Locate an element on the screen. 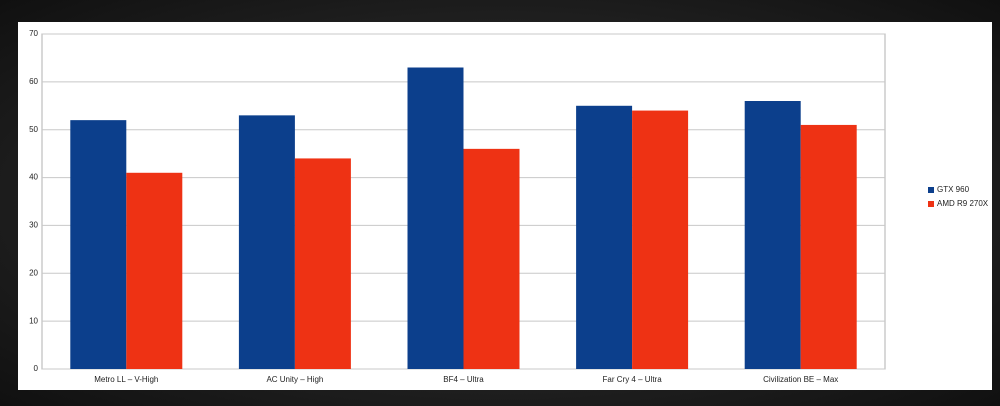 The width and height of the screenshot is (1000, 406). x-tick-label: BF4 – Ultra is located at coordinates (463, 379).